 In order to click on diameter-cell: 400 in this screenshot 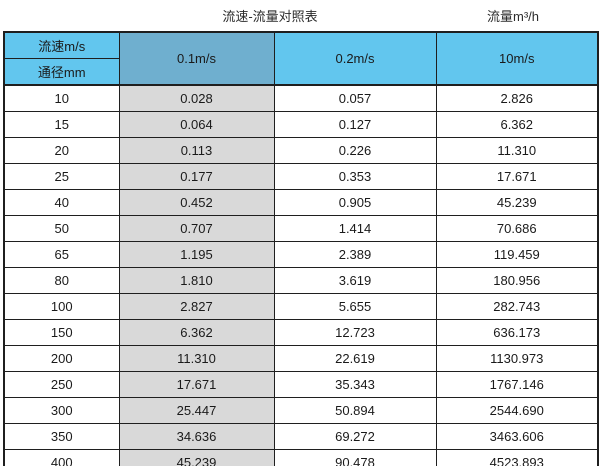, I will do `click(61, 457)`.